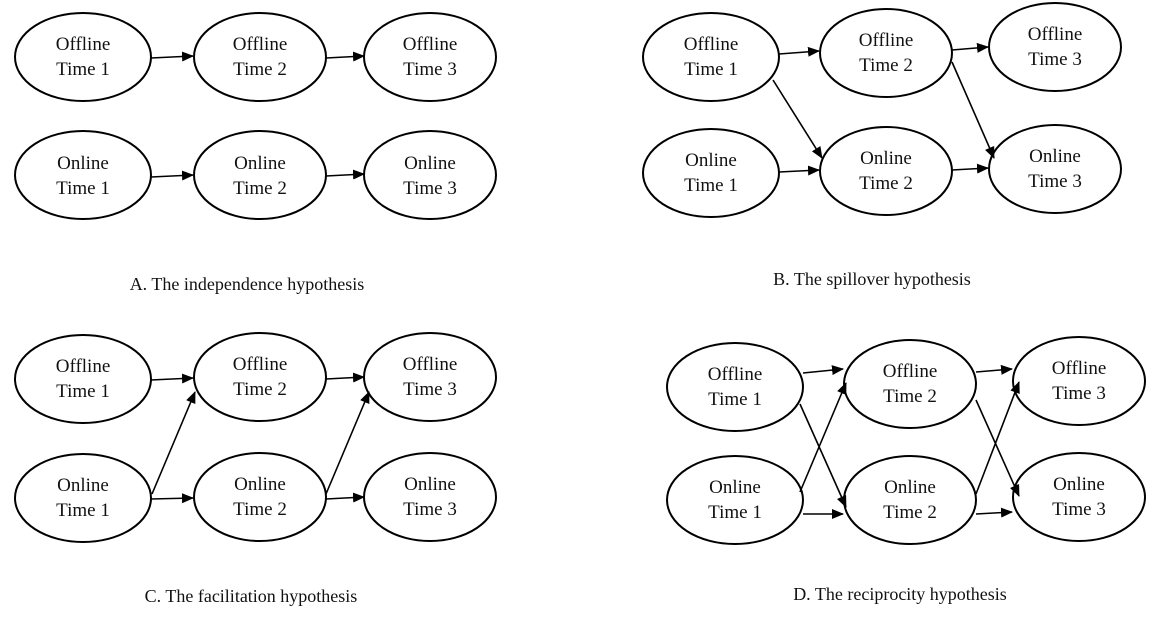 This screenshot has width=1169, height=618. I want to click on arrow-d-offline1-online2, so click(823, 455).